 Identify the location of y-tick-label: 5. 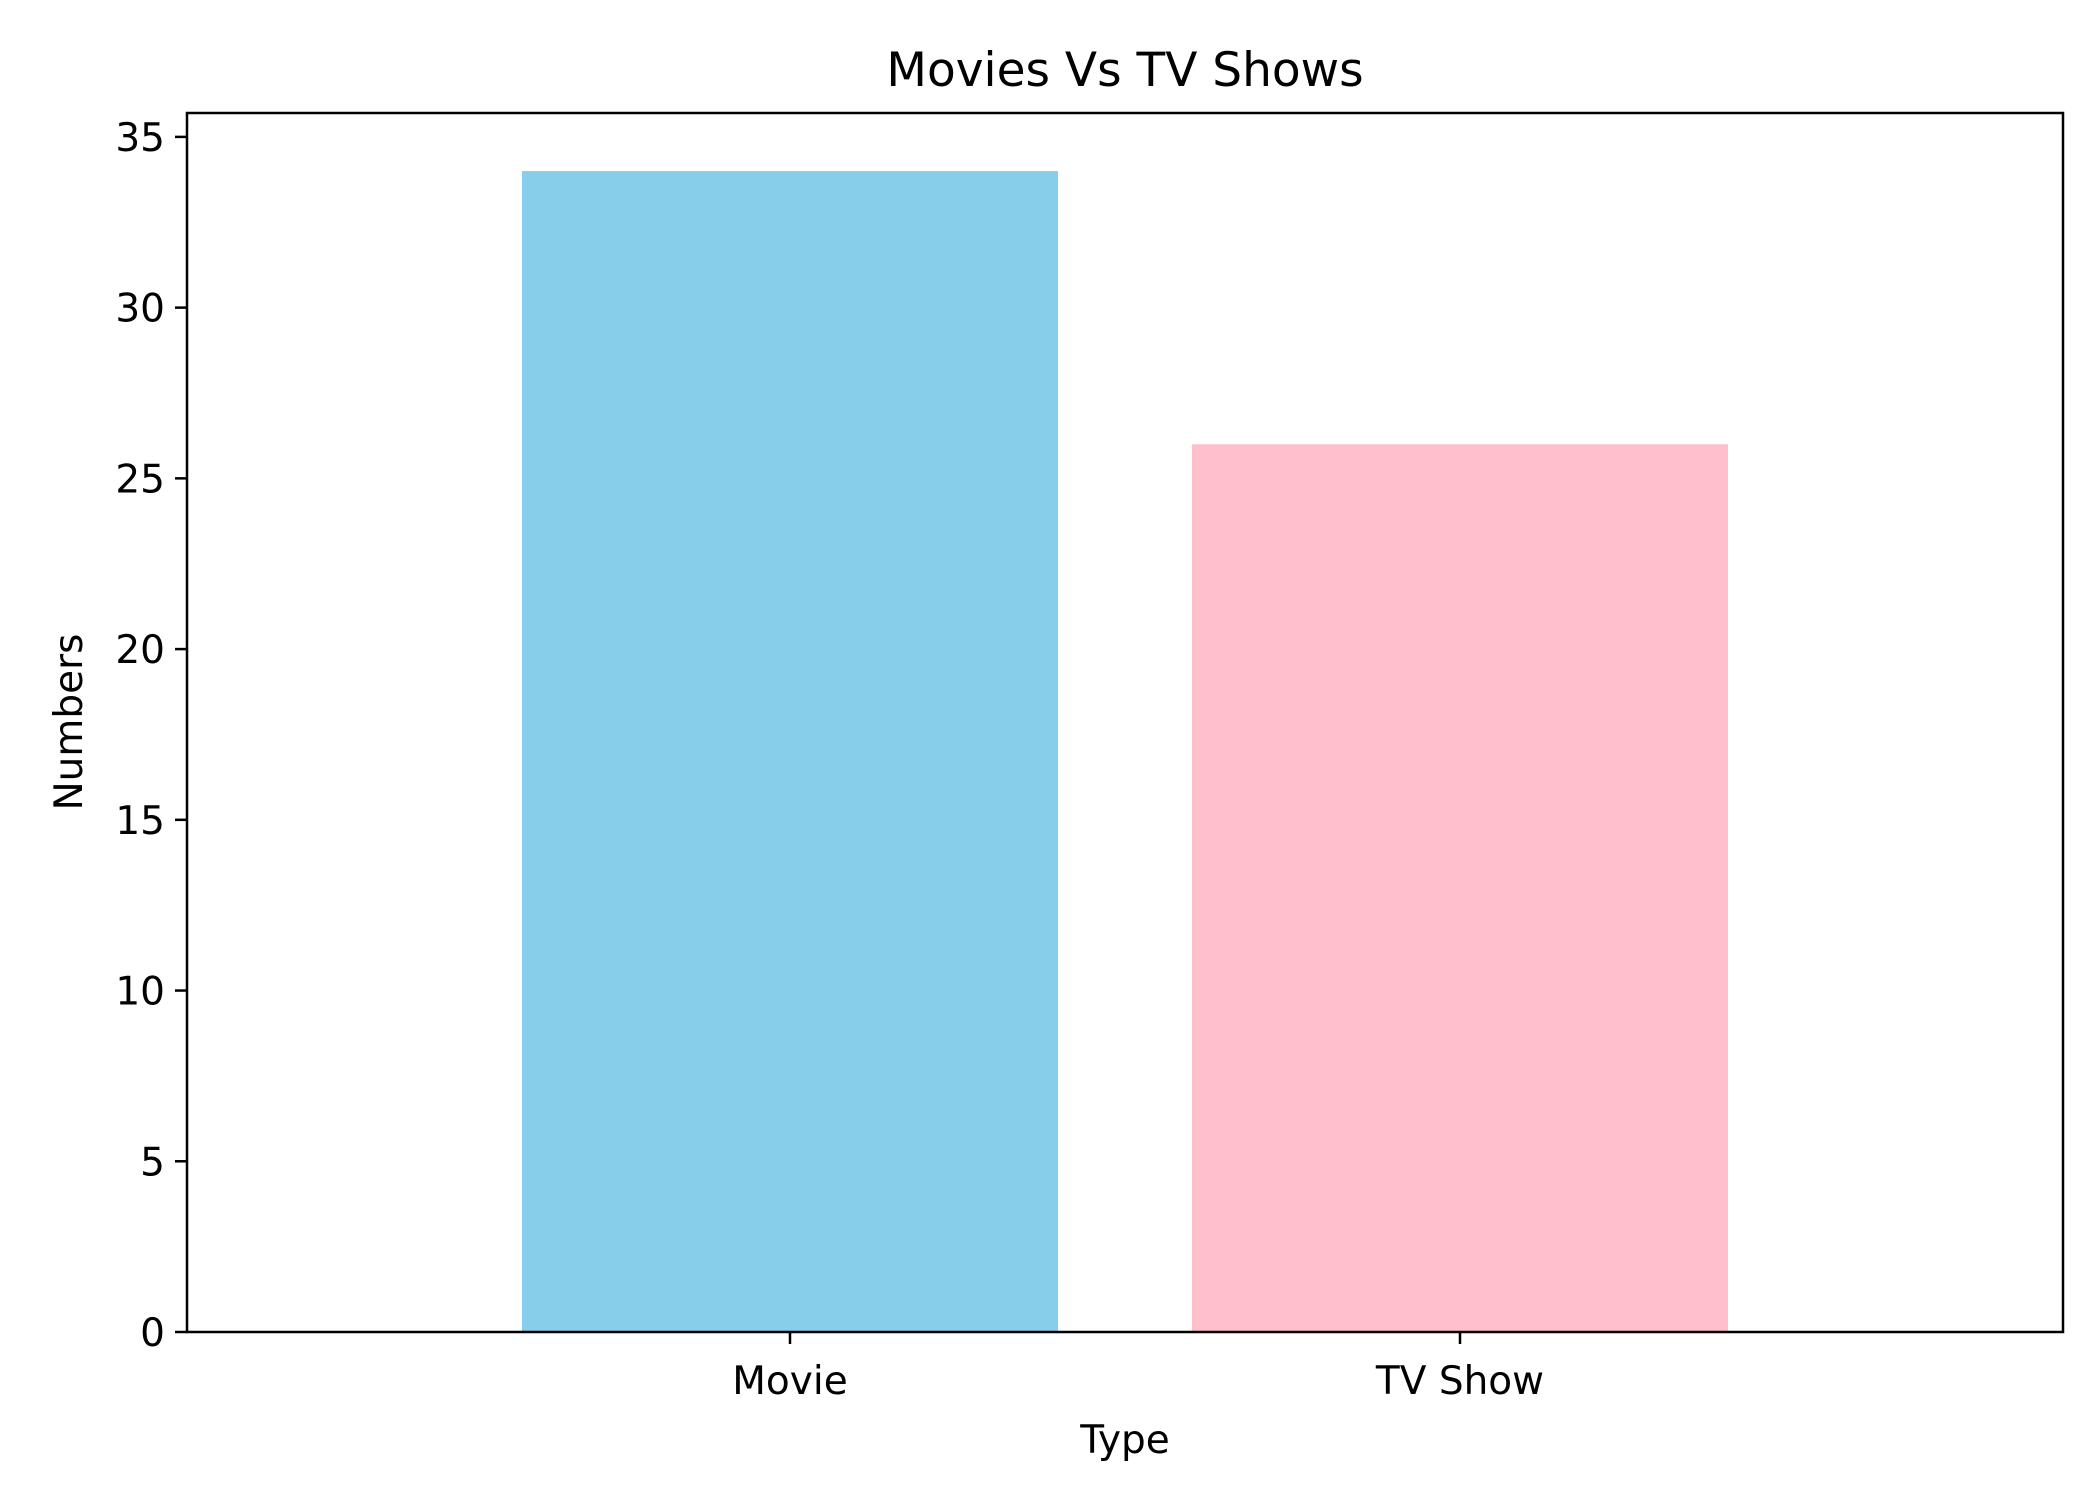
(152, 1162).